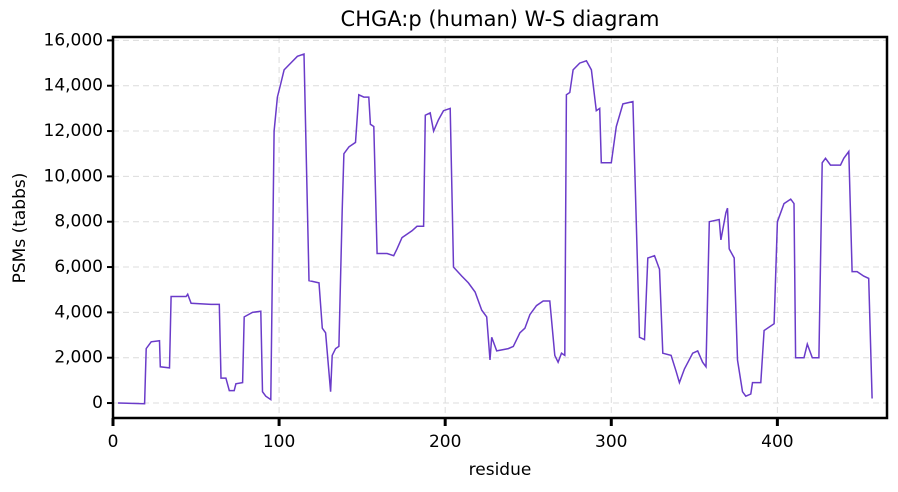 This screenshot has width=898, height=492. Describe the element at coordinates (500, 470) in the screenshot. I see `x-axis-label: residue` at that location.